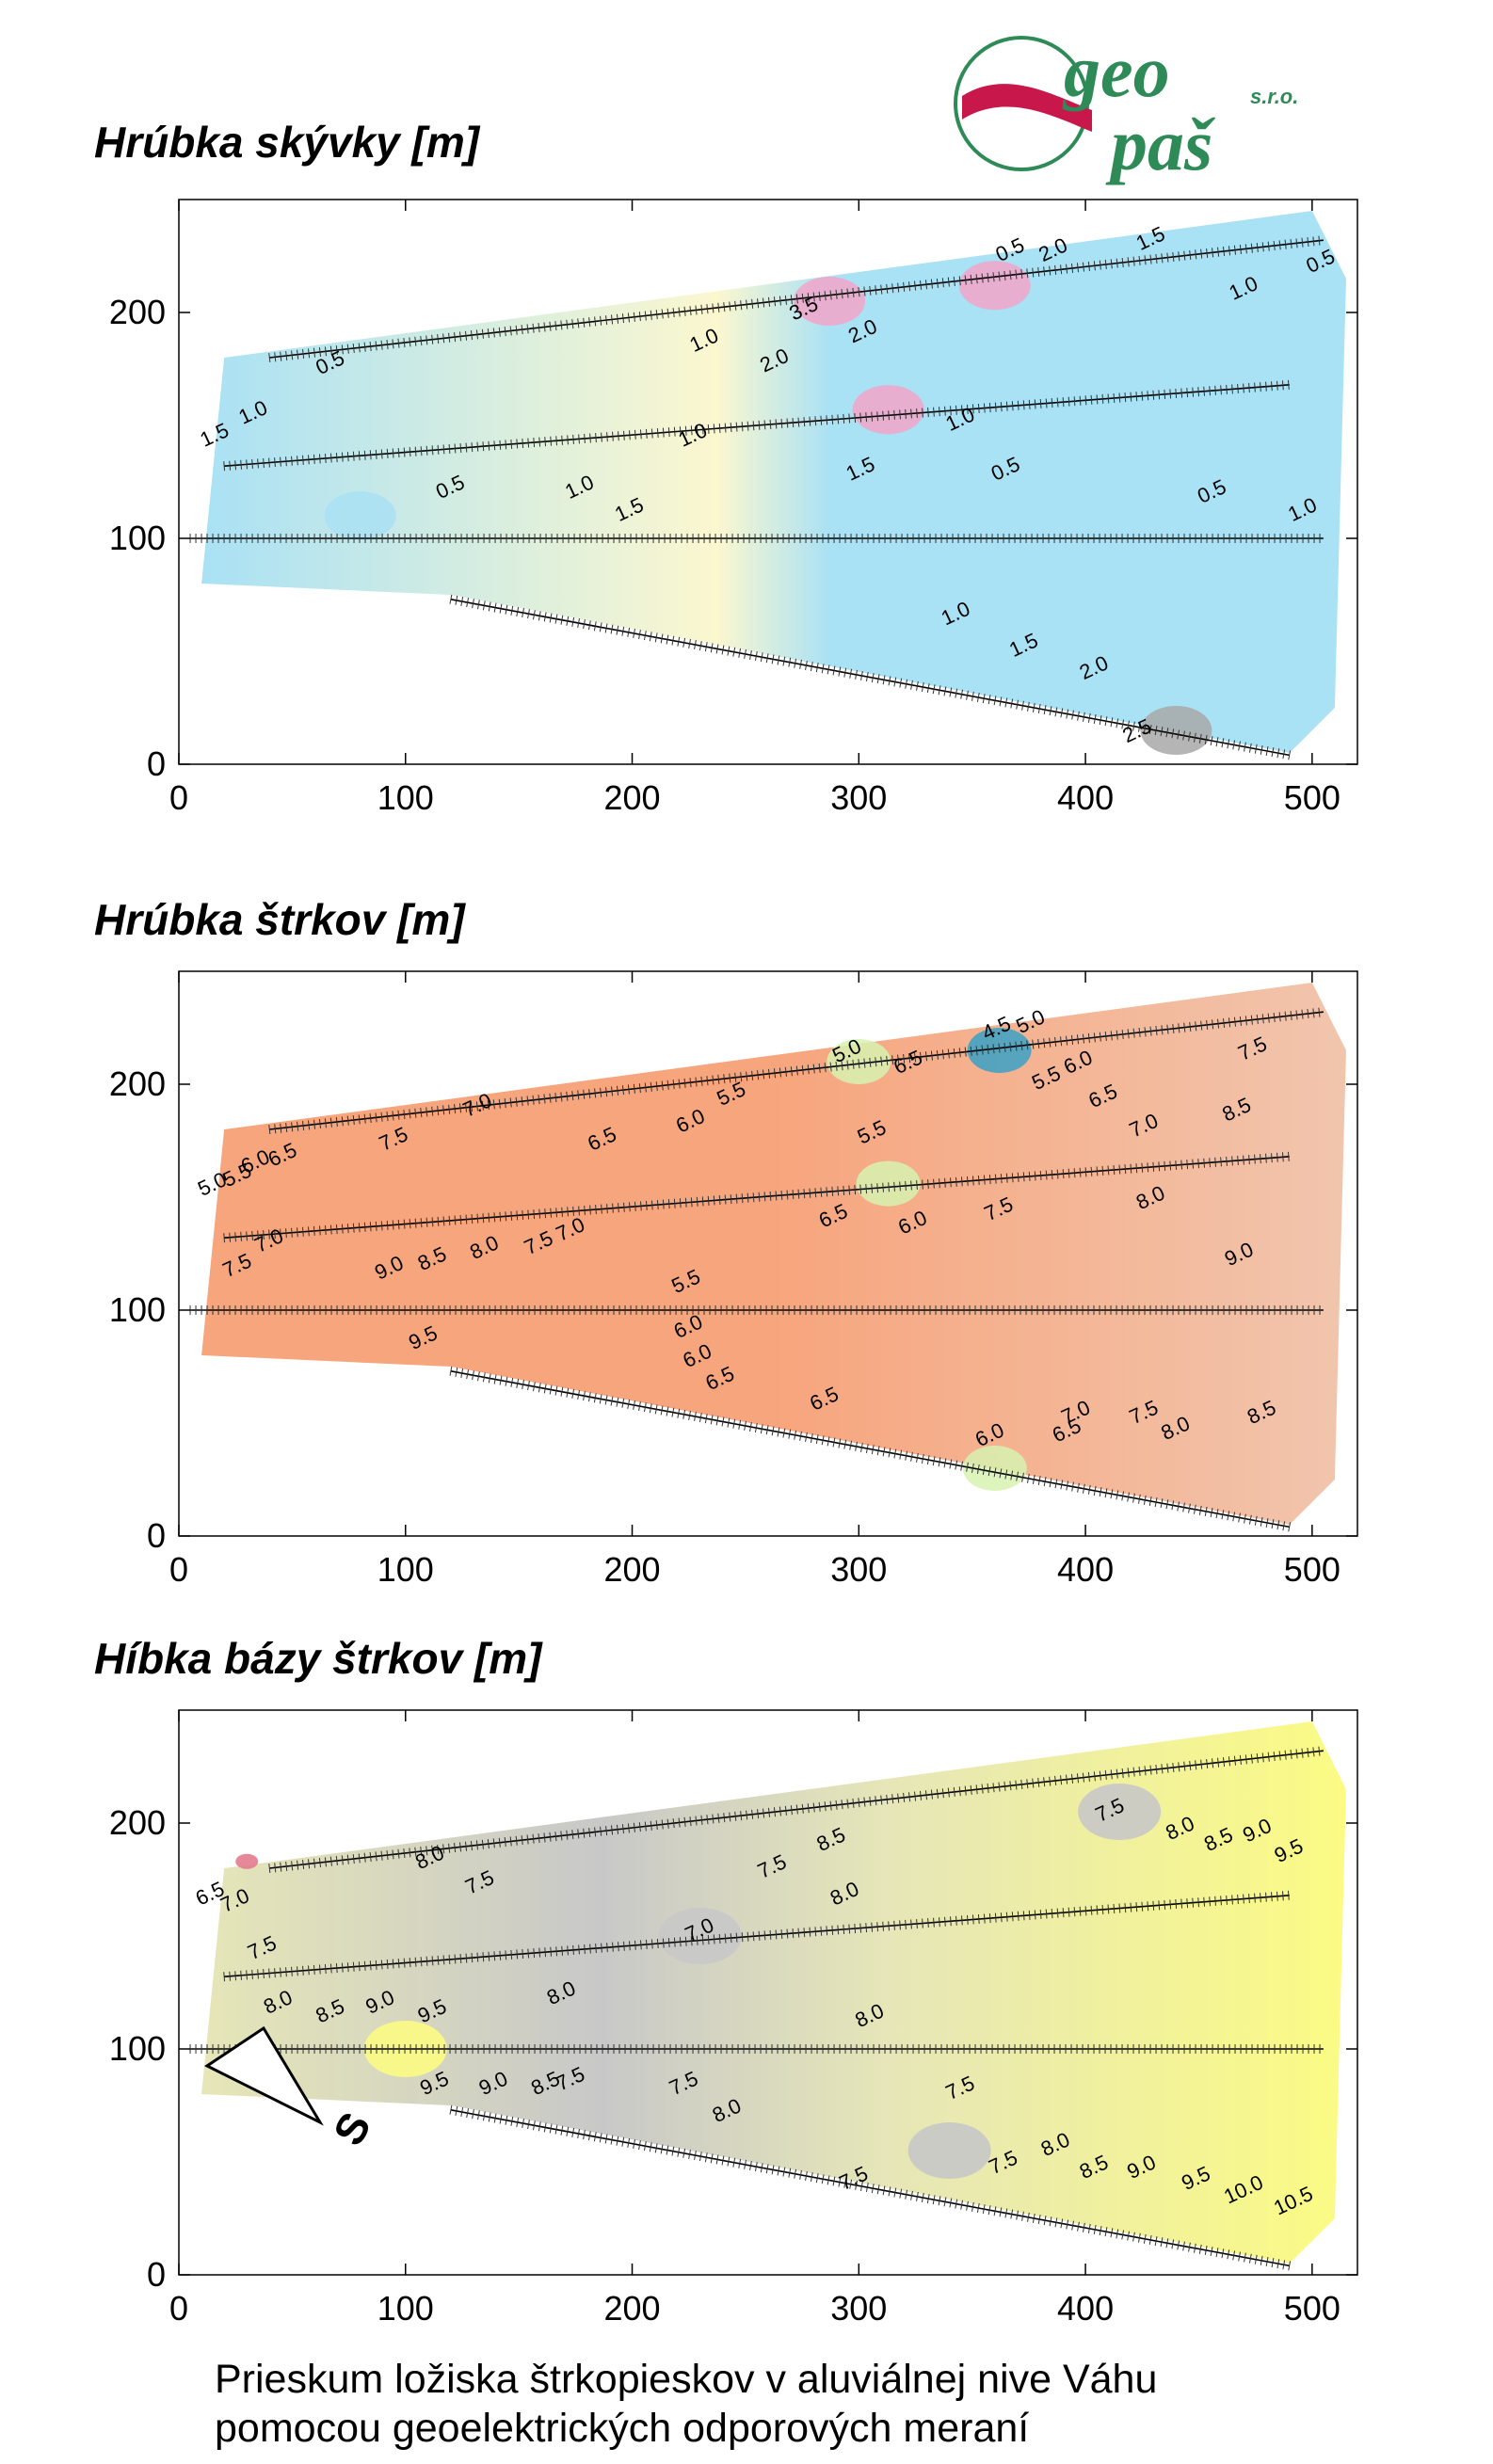 The width and height of the screenshot is (1493, 2464). I want to click on geo-pas-logo: geo s.r.o. paš, so click(1126, 107).